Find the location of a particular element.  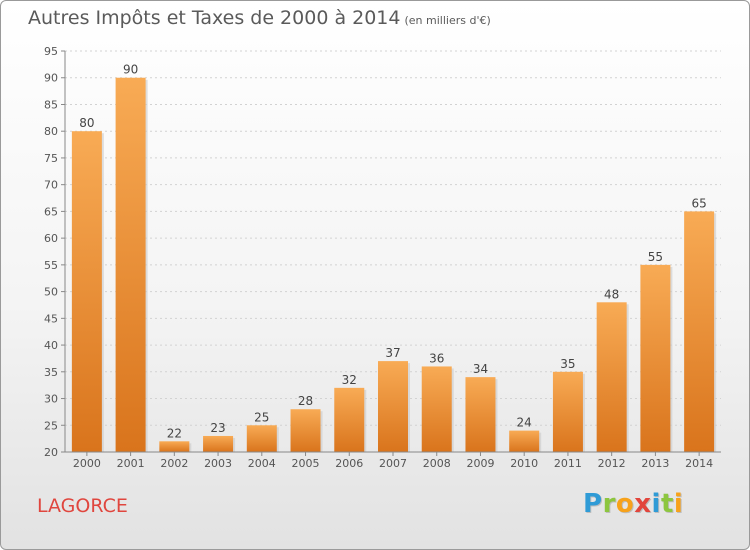

logo-letter: t is located at coordinates (667, 504).